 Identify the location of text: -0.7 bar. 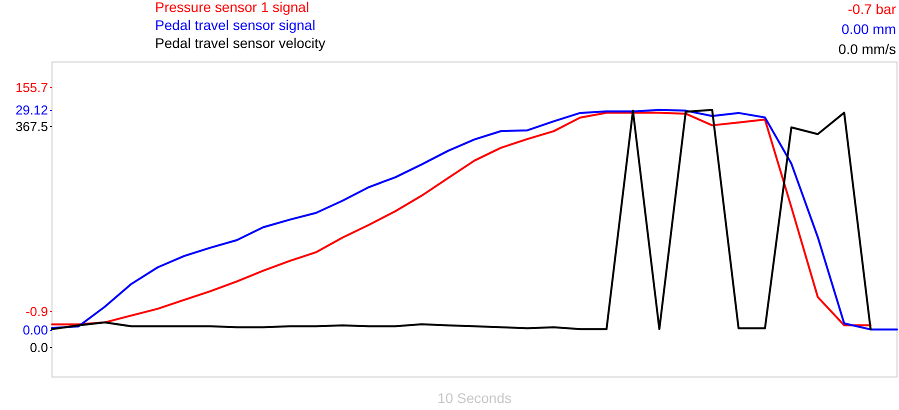
(872, 9).